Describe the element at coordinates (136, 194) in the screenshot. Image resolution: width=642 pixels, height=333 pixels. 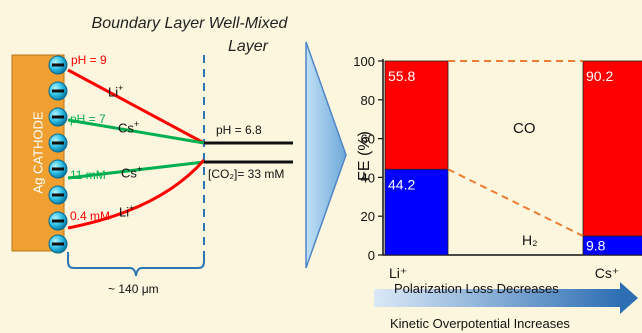
I see `li-co2-profile` at that location.